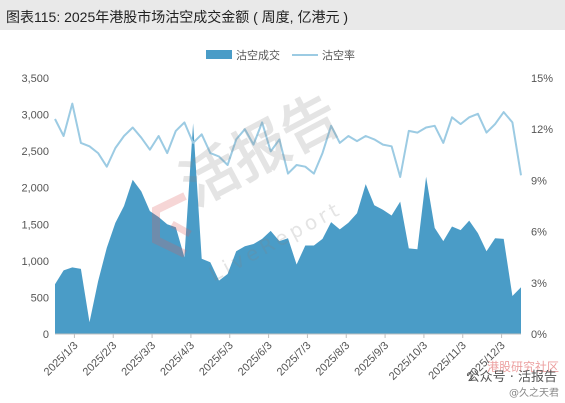  What do you see at coordinates (35, 262) in the screenshot?
I see `y-left-tick-label: 1,000` at bounding box center [35, 262].